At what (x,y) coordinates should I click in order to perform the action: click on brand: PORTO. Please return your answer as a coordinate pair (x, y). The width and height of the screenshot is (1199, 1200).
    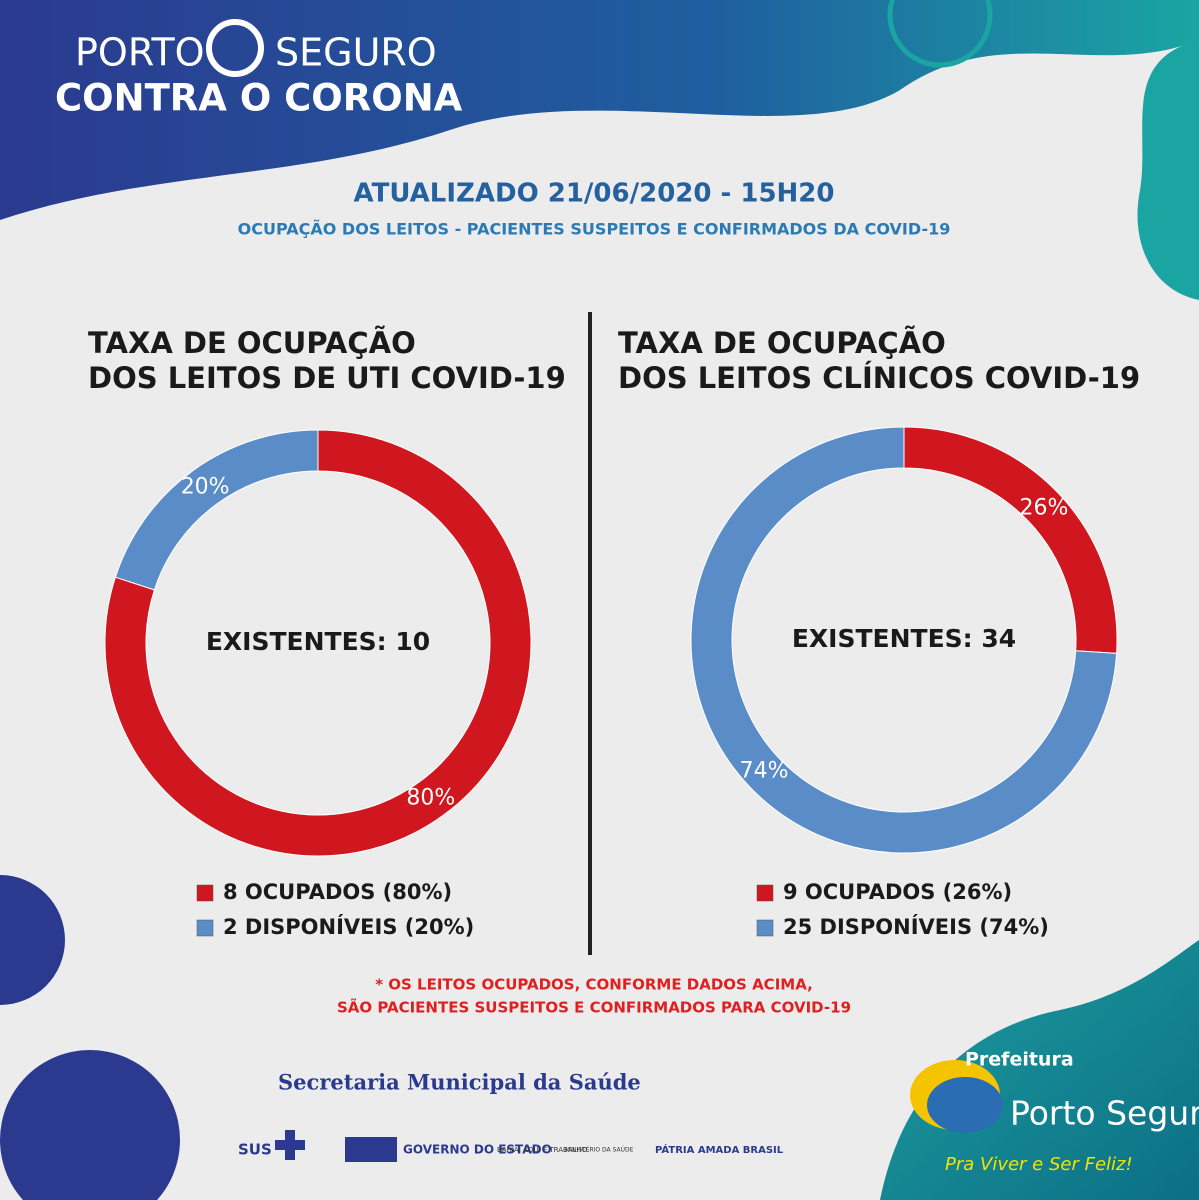
    Looking at the image, I should click on (140, 53).